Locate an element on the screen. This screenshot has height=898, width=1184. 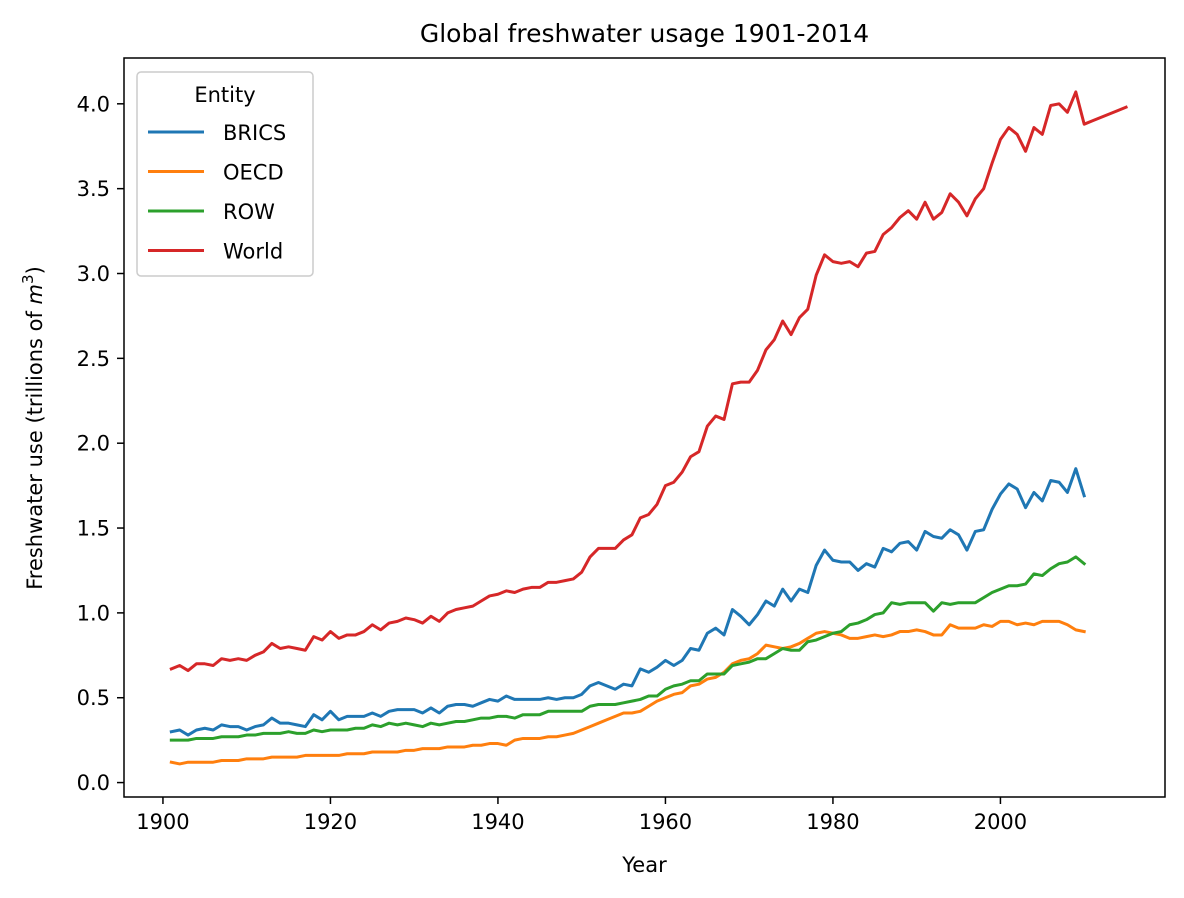
series-line-oecd is located at coordinates (627, 692).